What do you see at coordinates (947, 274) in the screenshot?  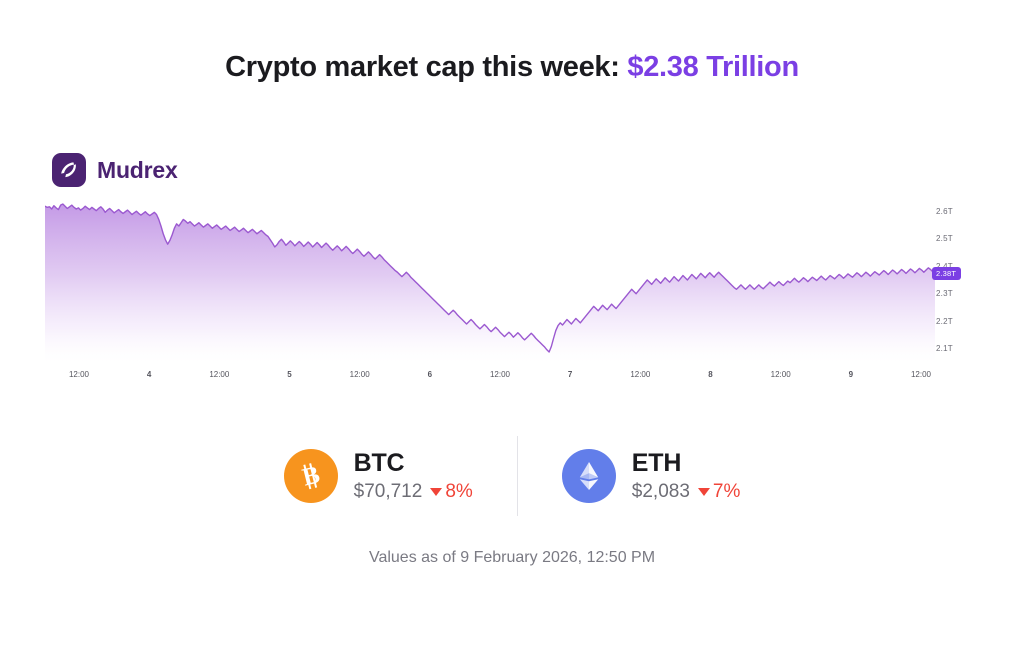 I see `current-price-badge: 2.38T` at bounding box center [947, 274].